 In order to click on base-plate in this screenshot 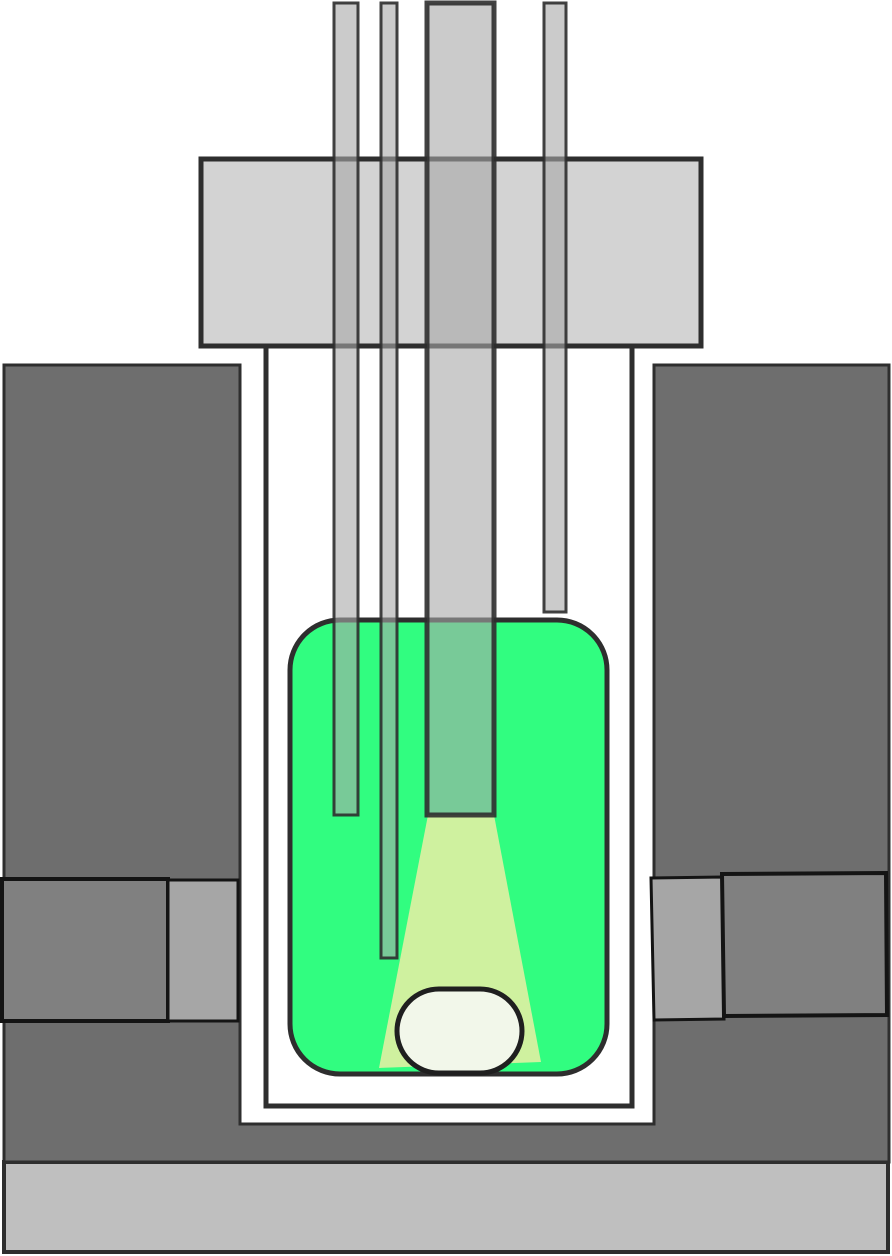, I will do `click(446, 1207)`.